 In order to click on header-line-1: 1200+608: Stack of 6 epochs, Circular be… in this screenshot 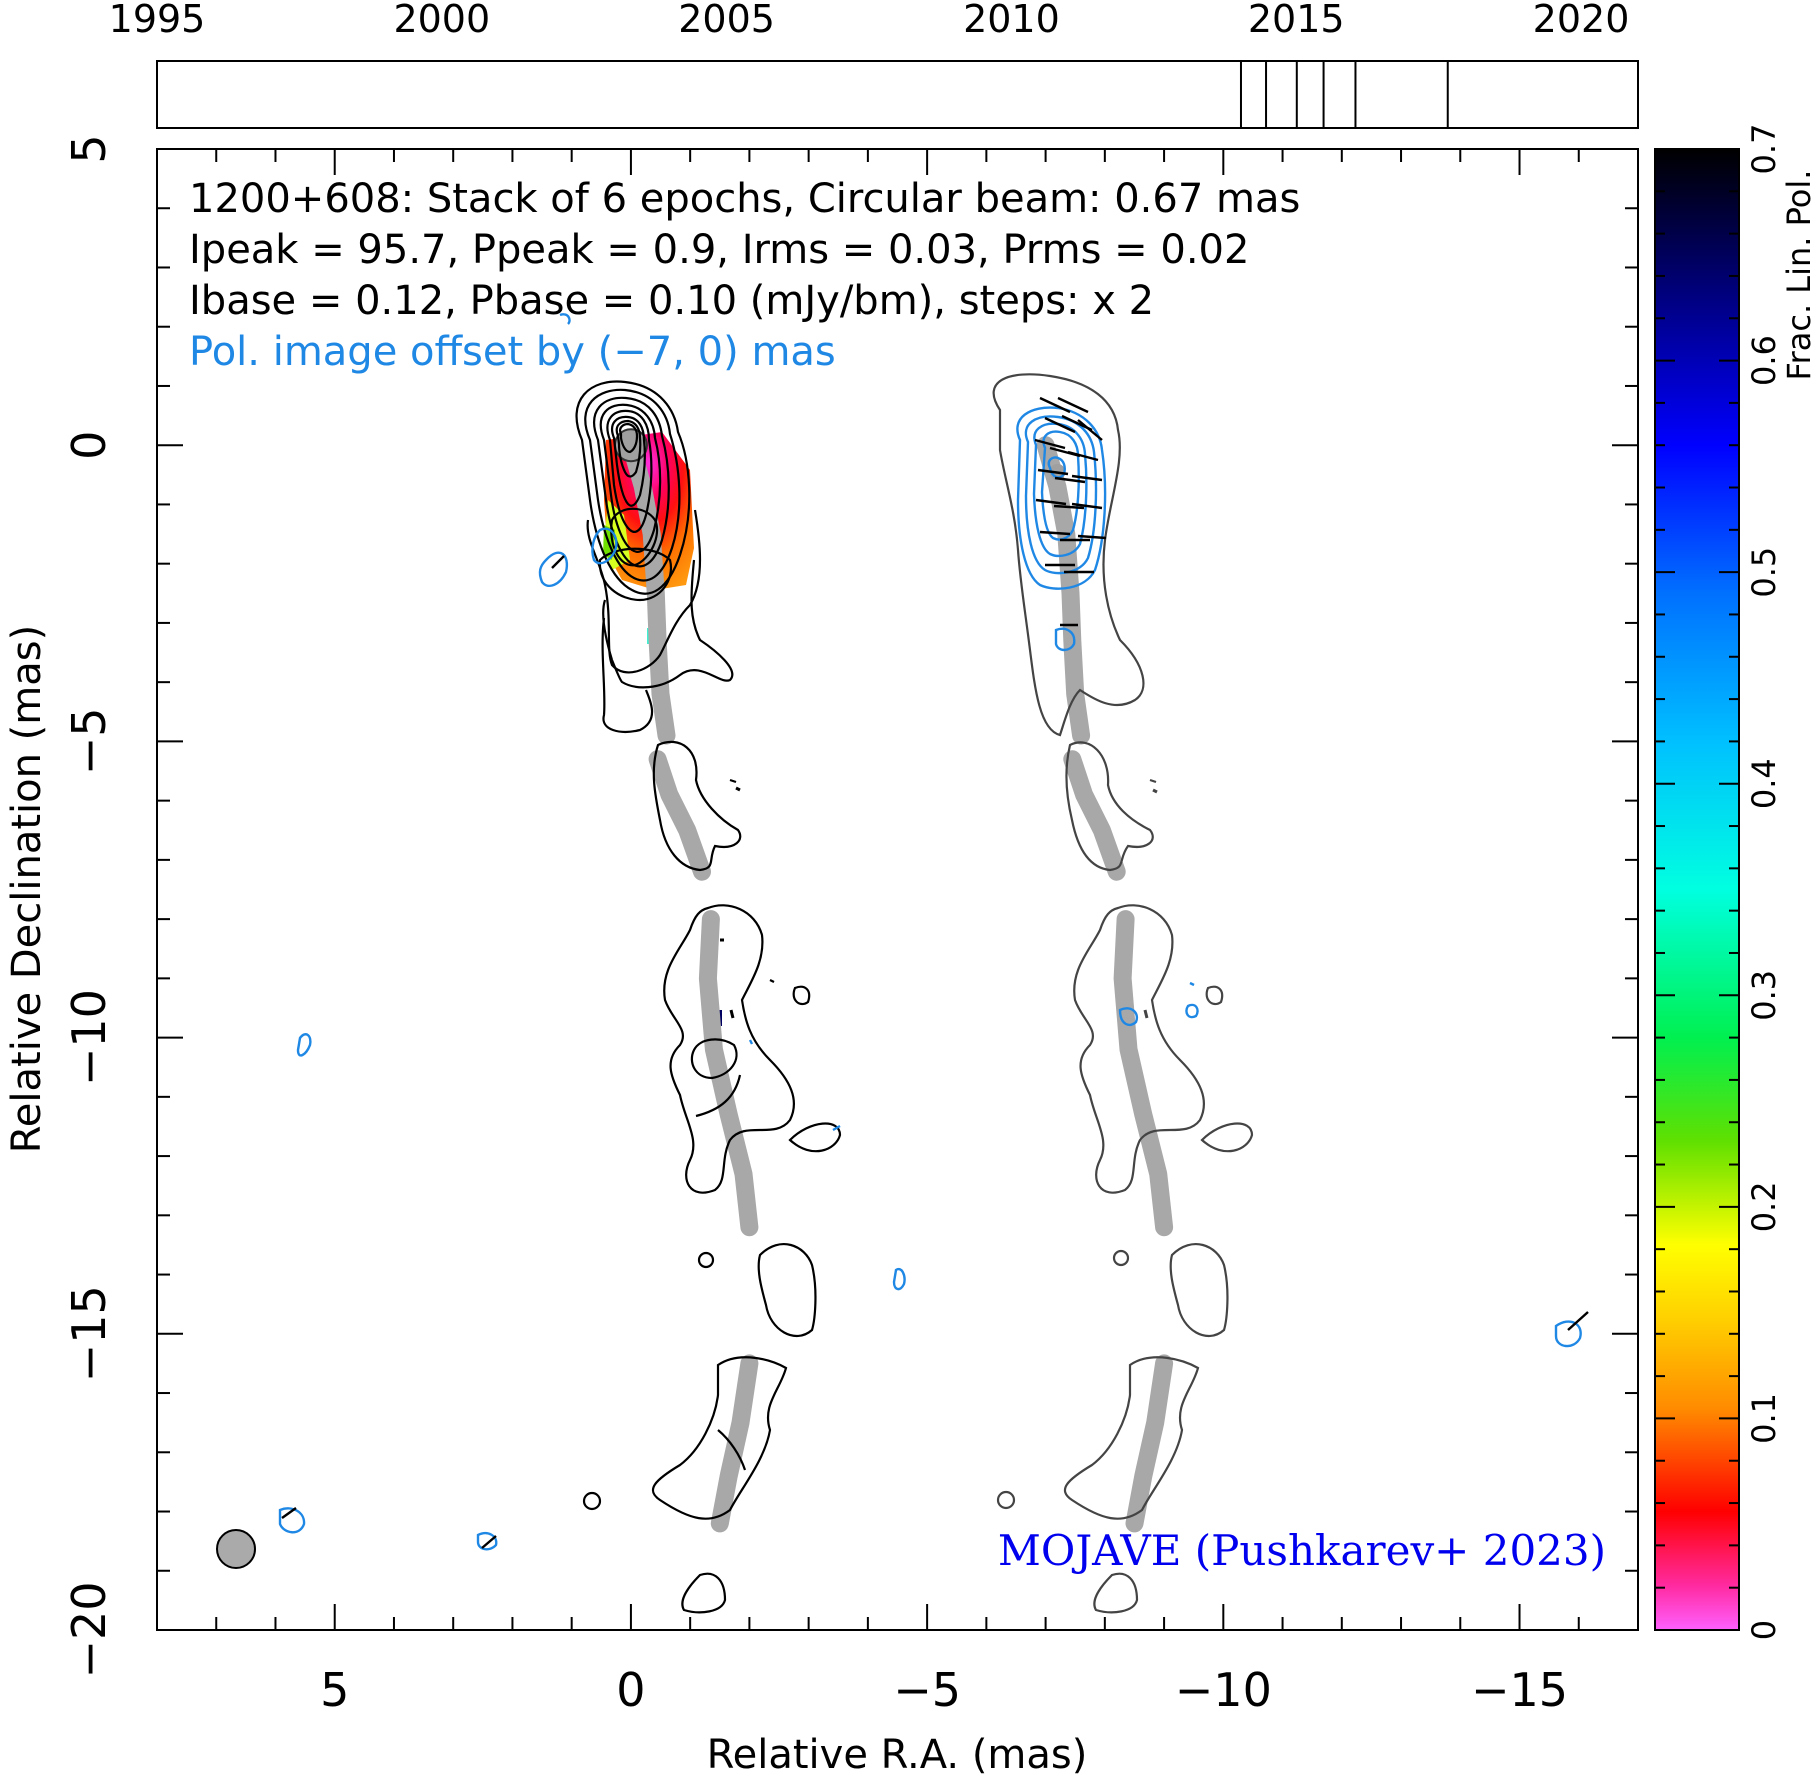, I will do `click(744, 199)`.